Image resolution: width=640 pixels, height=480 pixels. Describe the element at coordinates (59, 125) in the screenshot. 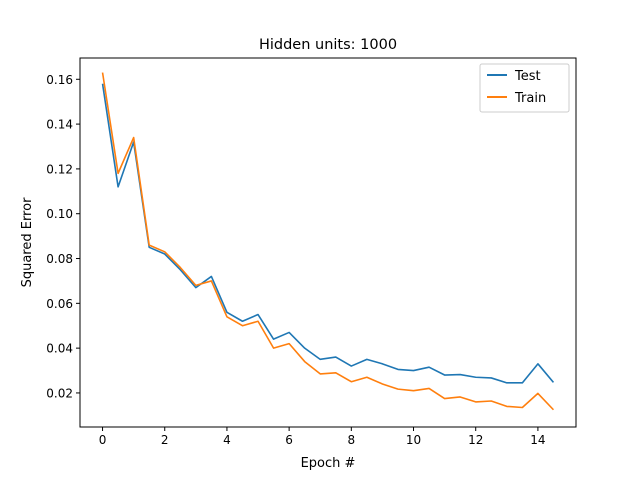

I see `y-tick-label: 0.14` at that location.